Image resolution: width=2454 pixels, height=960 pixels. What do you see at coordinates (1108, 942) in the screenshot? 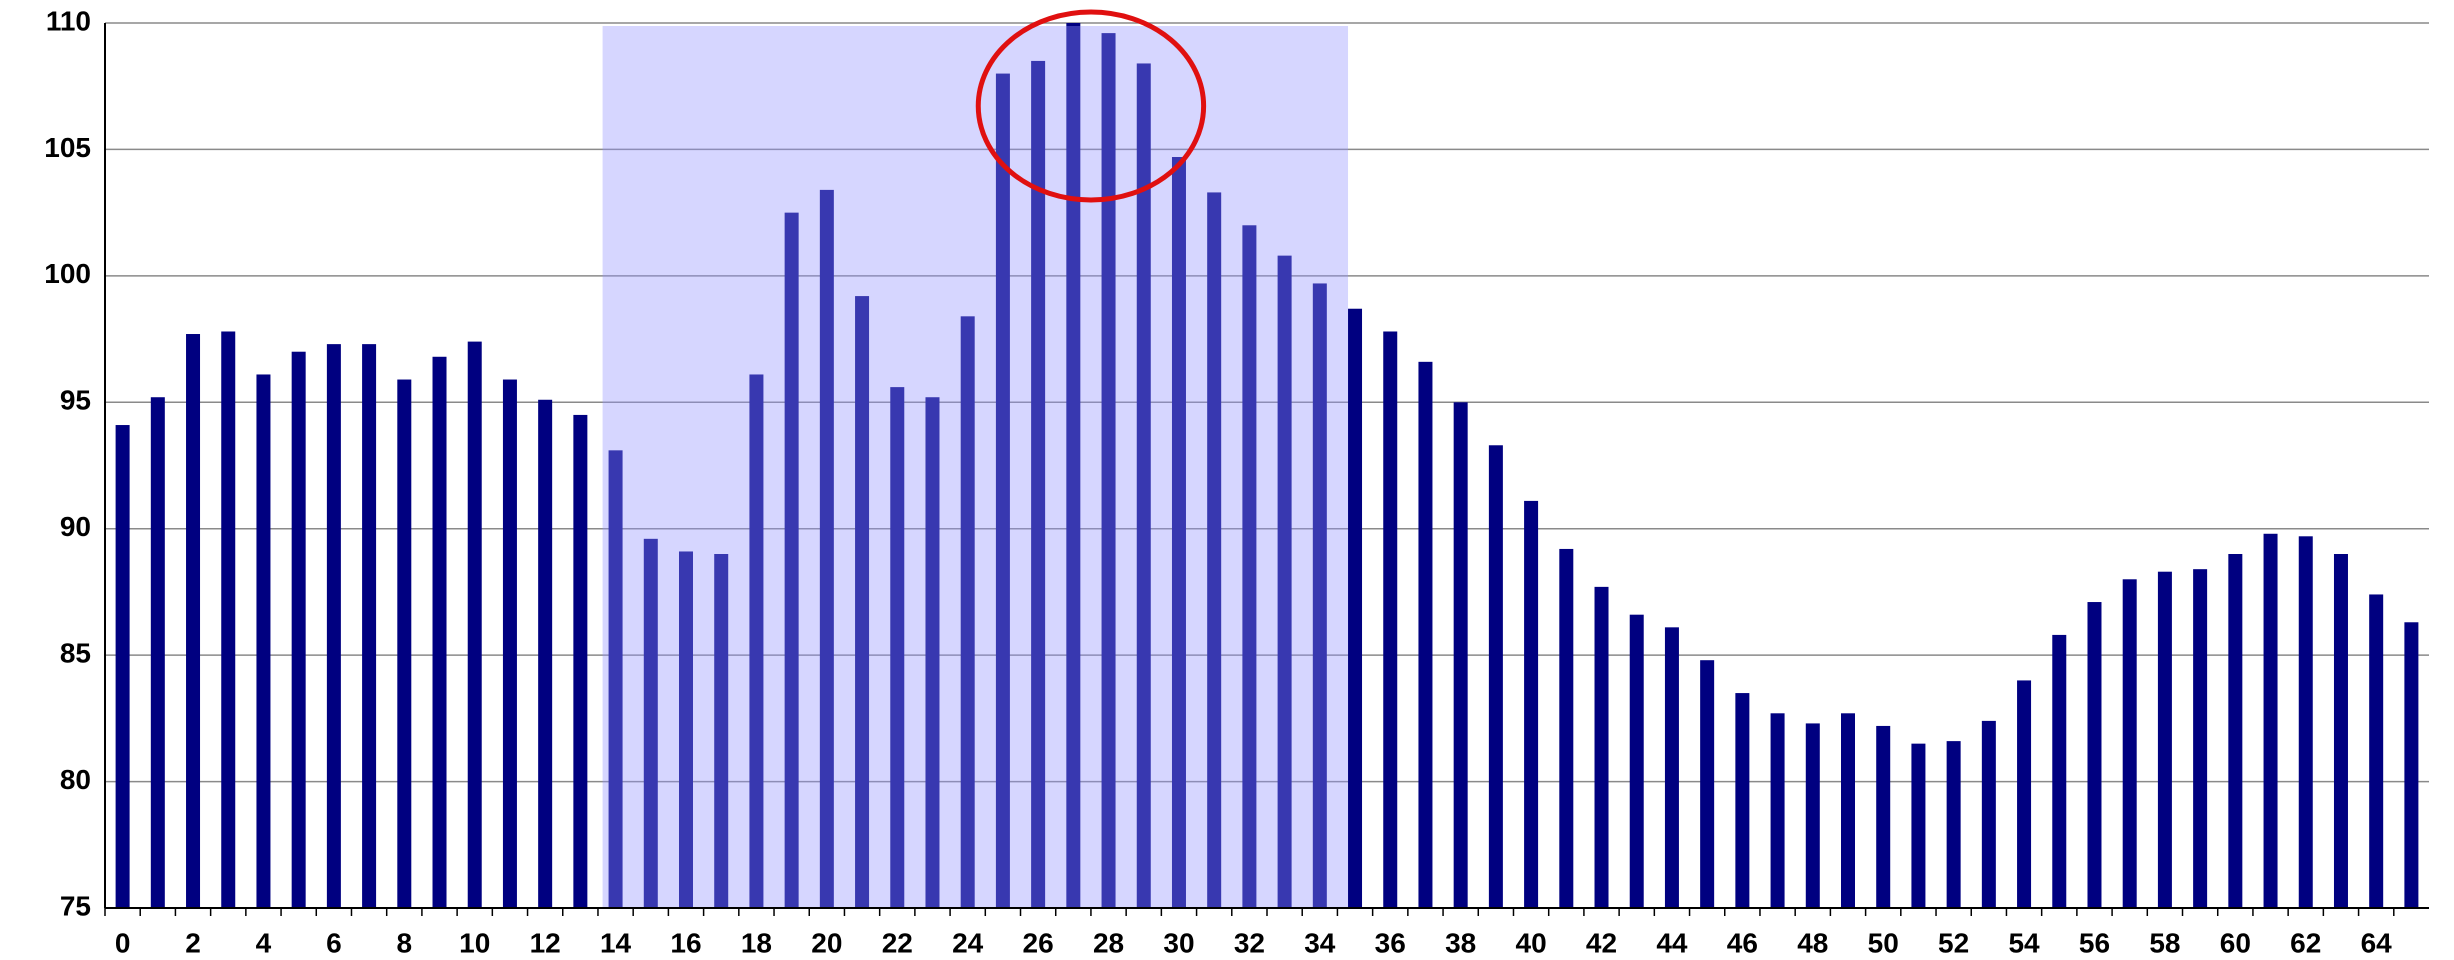
I see `x-tick-label: 28` at bounding box center [1108, 942].